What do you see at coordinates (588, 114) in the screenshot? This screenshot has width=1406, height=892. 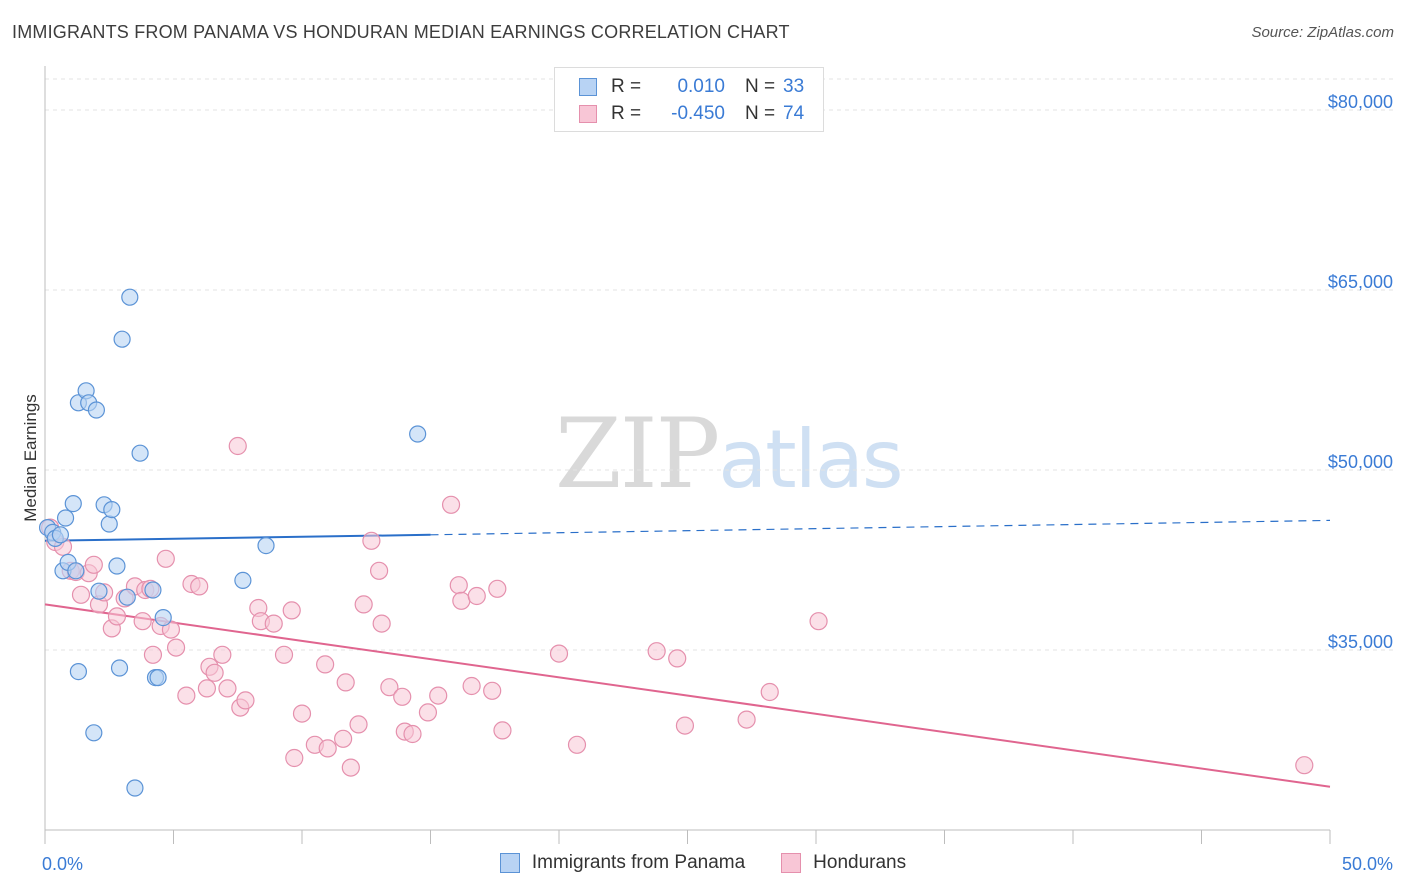 I see `honduran-swatch` at bounding box center [588, 114].